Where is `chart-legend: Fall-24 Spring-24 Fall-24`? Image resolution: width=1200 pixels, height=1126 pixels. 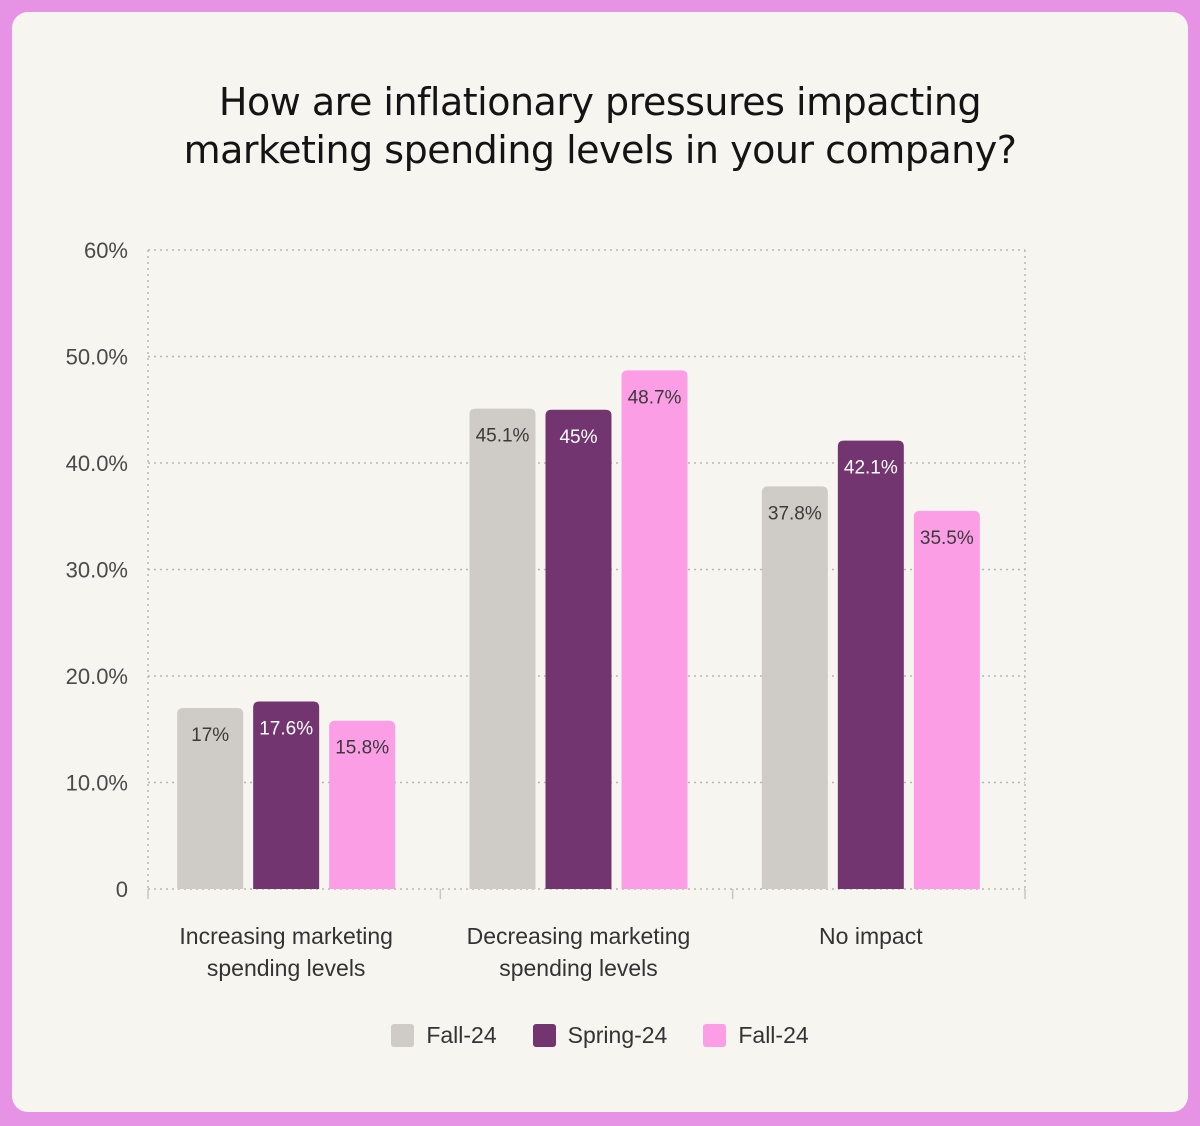 chart-legend: Fall-24 Spring-24 Fall-24 is located at coordinates (600, 1035).